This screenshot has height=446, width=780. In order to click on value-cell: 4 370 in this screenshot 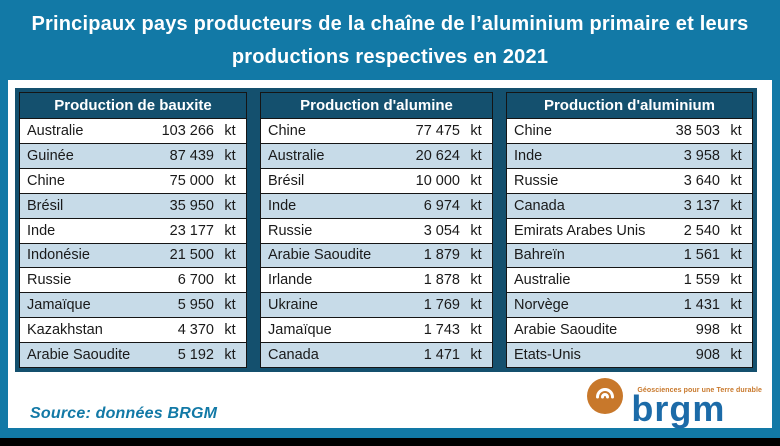, I will do `click(195, 330)`.